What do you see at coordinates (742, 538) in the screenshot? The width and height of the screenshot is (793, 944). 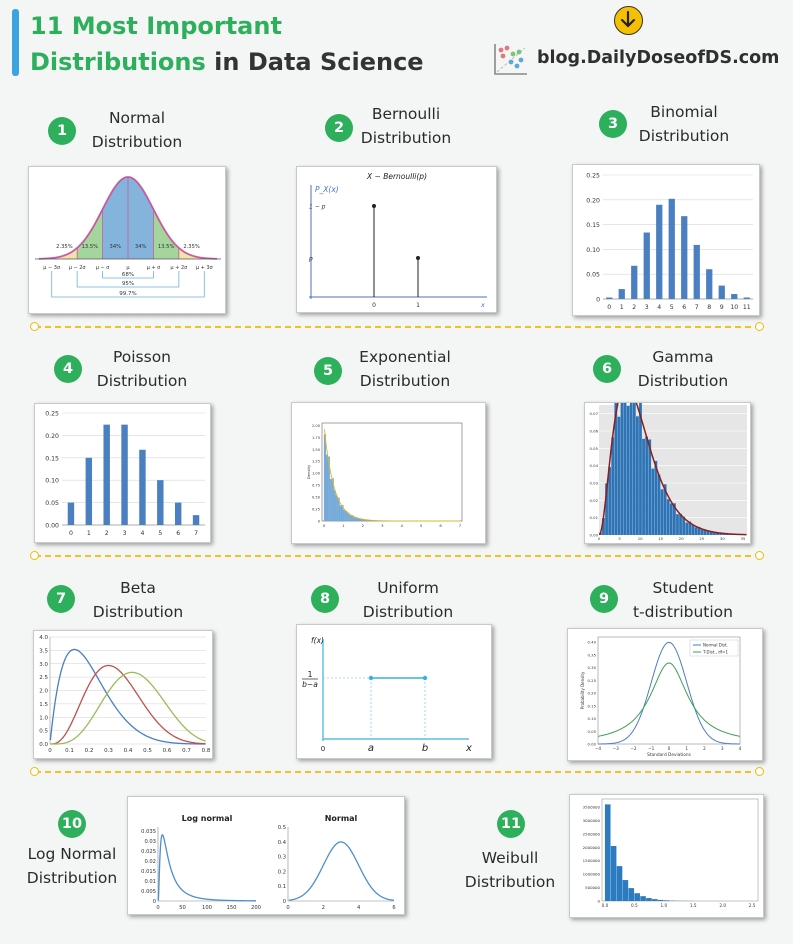 I see `x-tick-label: 35` at bounding box center [742, 538].